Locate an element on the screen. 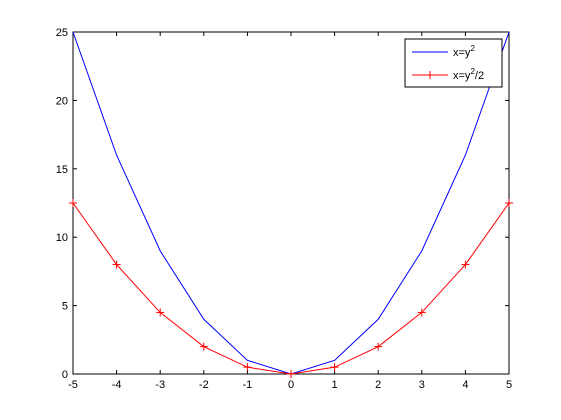  y-tick-label: 20 is located at coordinates (62, 101).